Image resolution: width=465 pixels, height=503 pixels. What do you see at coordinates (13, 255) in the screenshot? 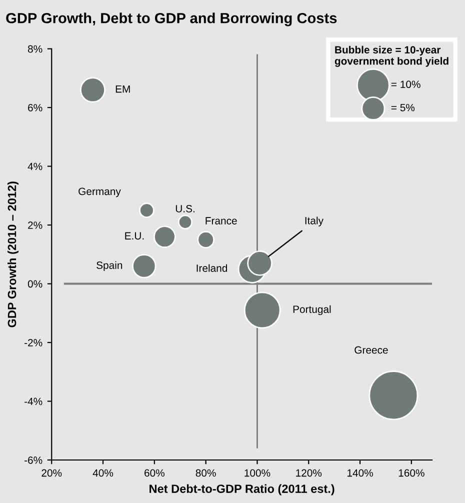
I see `y-axis-title: GDP Growth (2010 – 2012)` at bounding box center [13, 255].